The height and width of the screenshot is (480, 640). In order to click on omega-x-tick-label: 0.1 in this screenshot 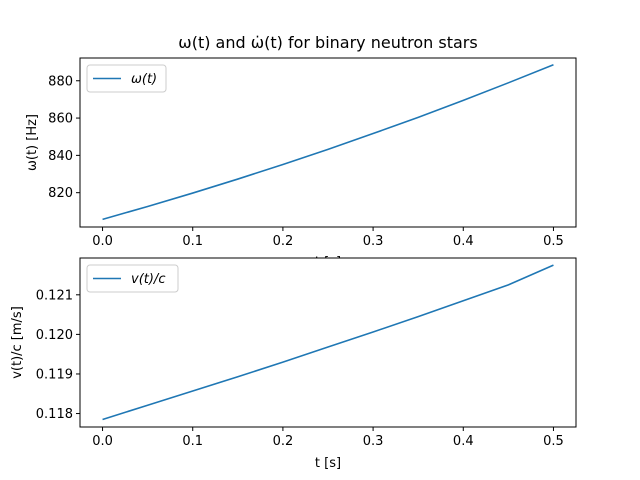, I will do `click(192, 241)`.